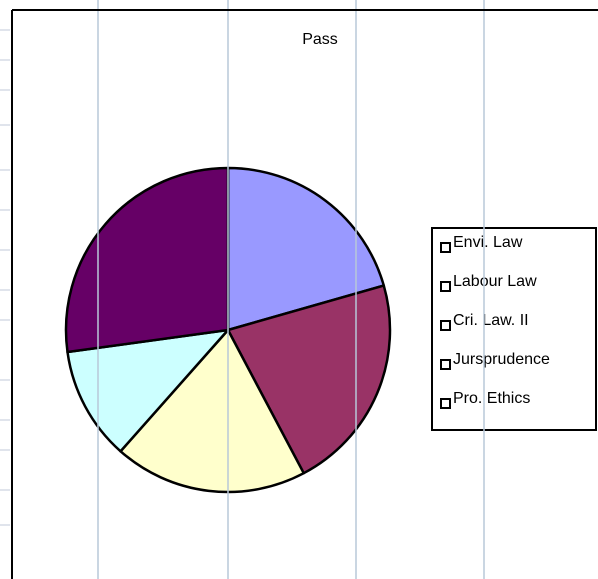 The image size is (598, 579). What do you see at coordinates (495, 281) in the screenshot?
I see `legend-label: Labour Law` at bounding box center [495, 281].